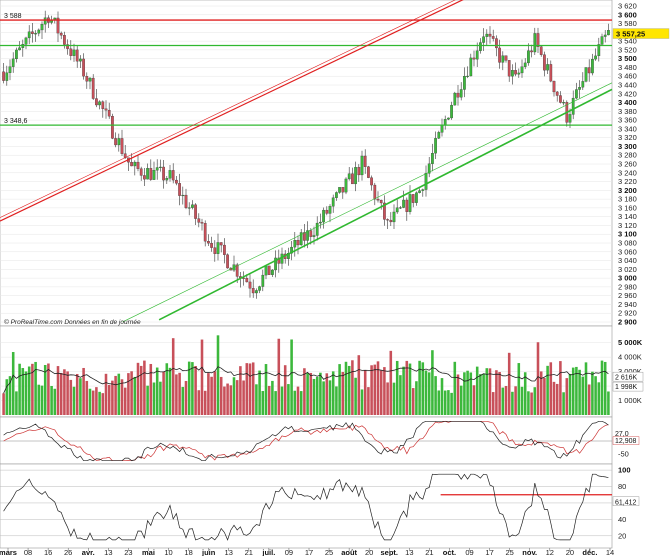  I want to click on x-tick-label: 09, so click(289, 552).